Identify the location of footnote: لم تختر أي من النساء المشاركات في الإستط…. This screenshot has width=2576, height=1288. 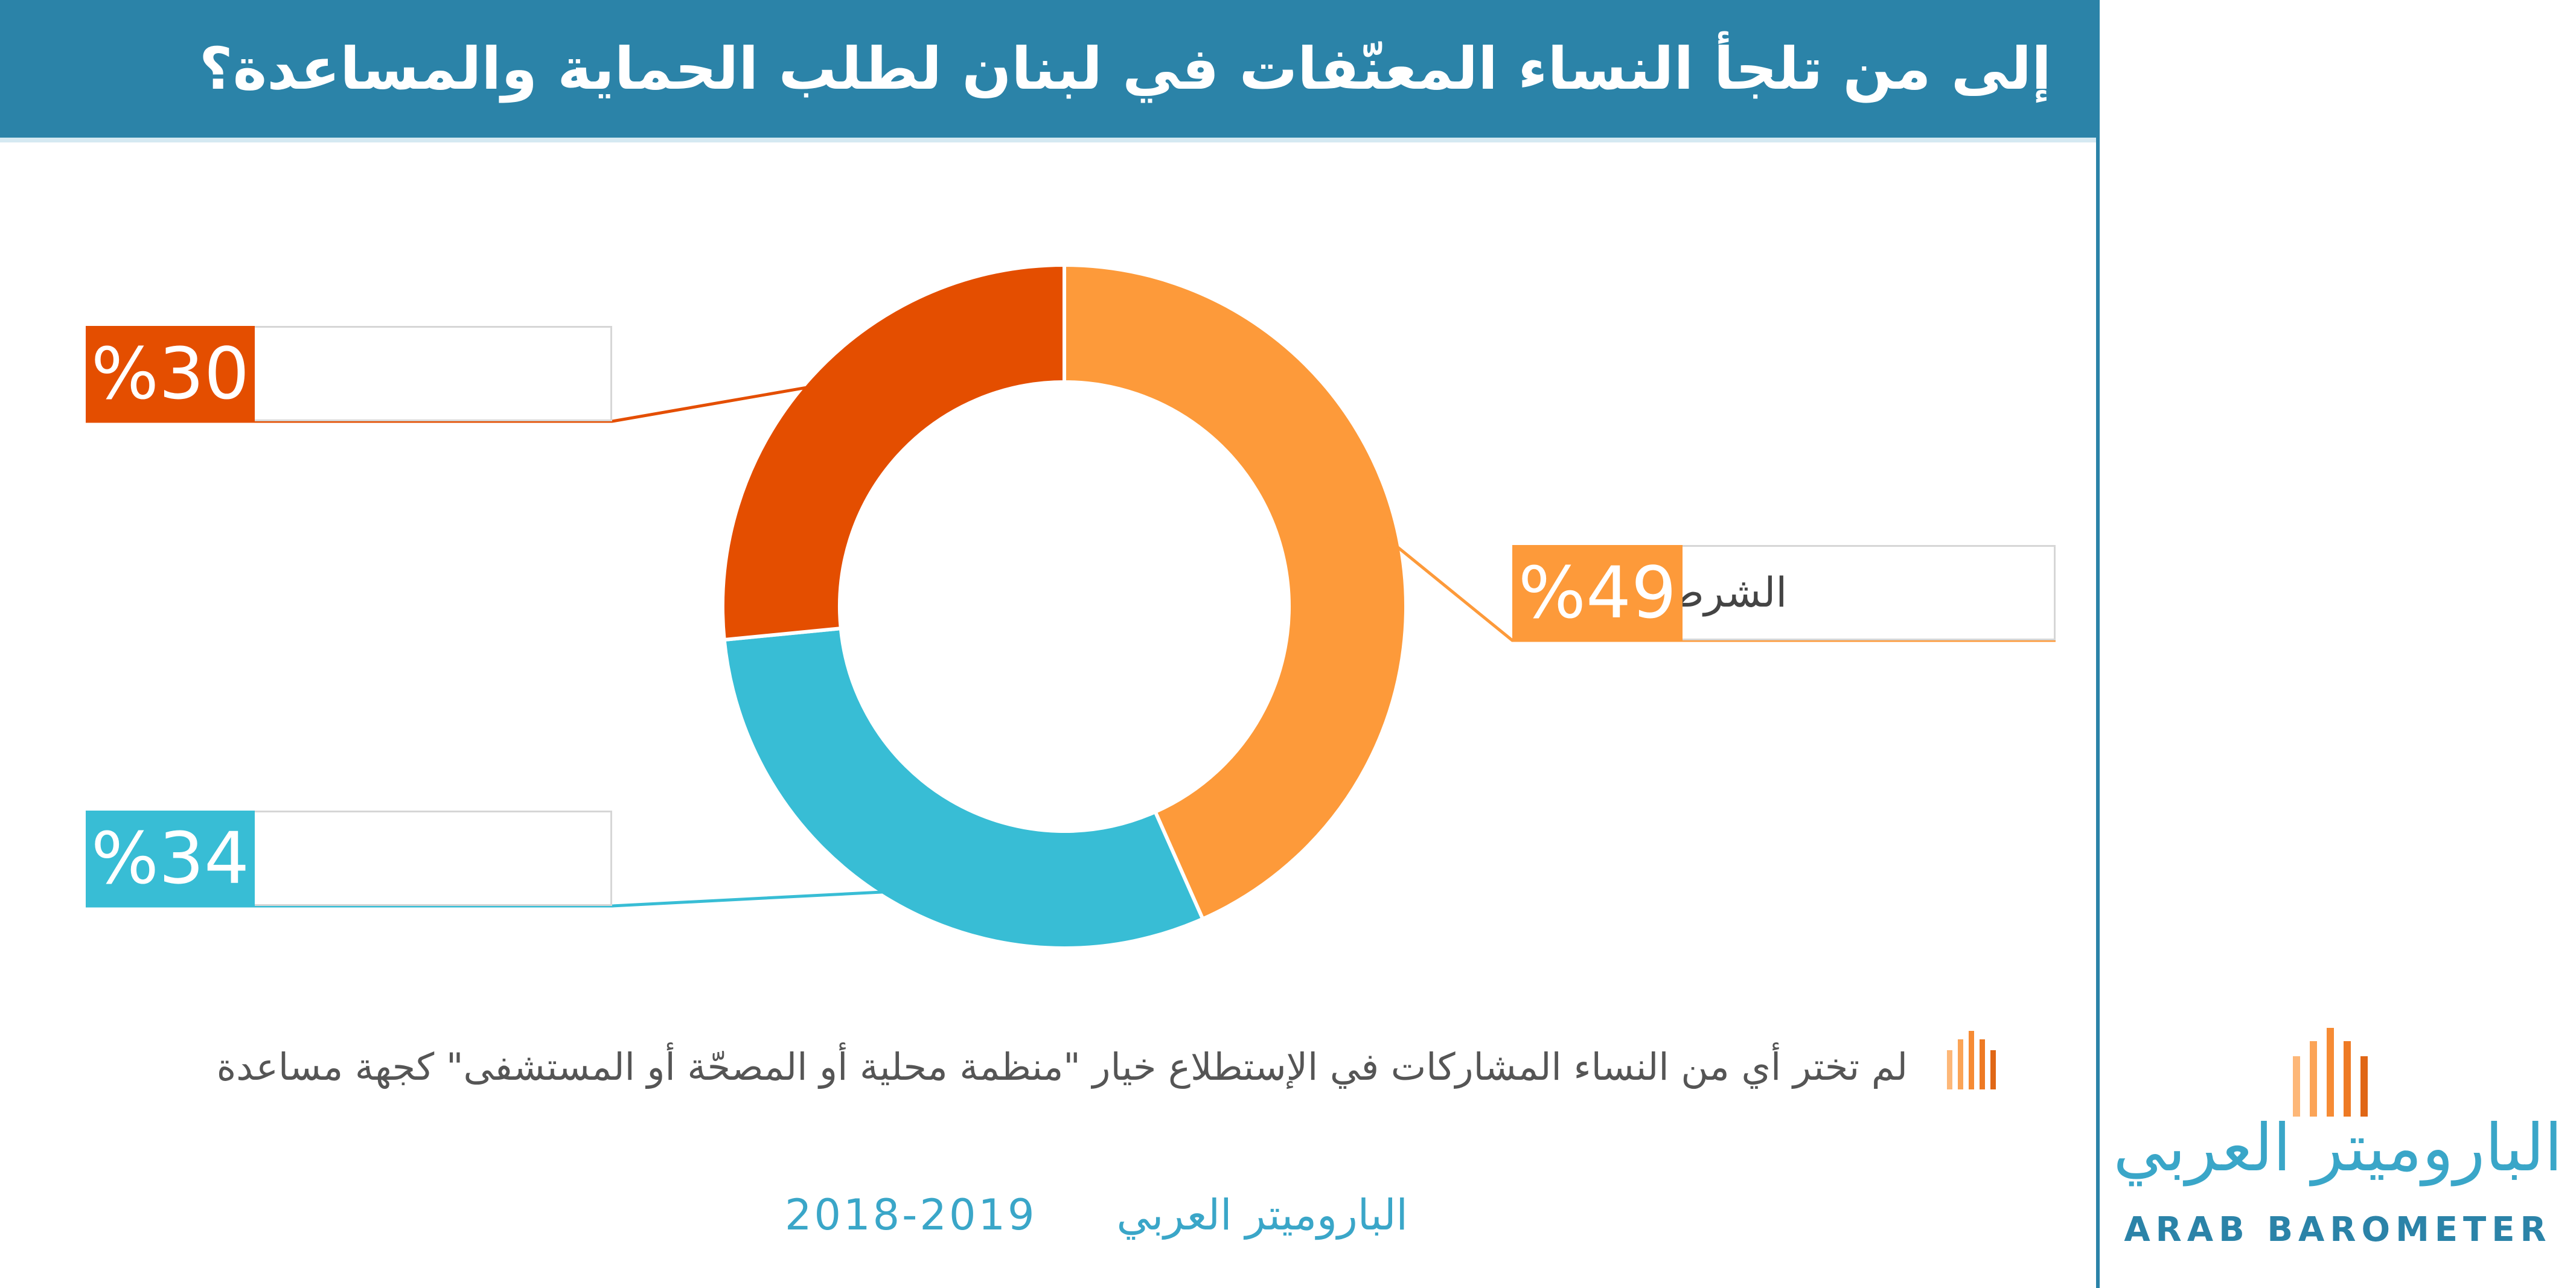
(1062, 1067).